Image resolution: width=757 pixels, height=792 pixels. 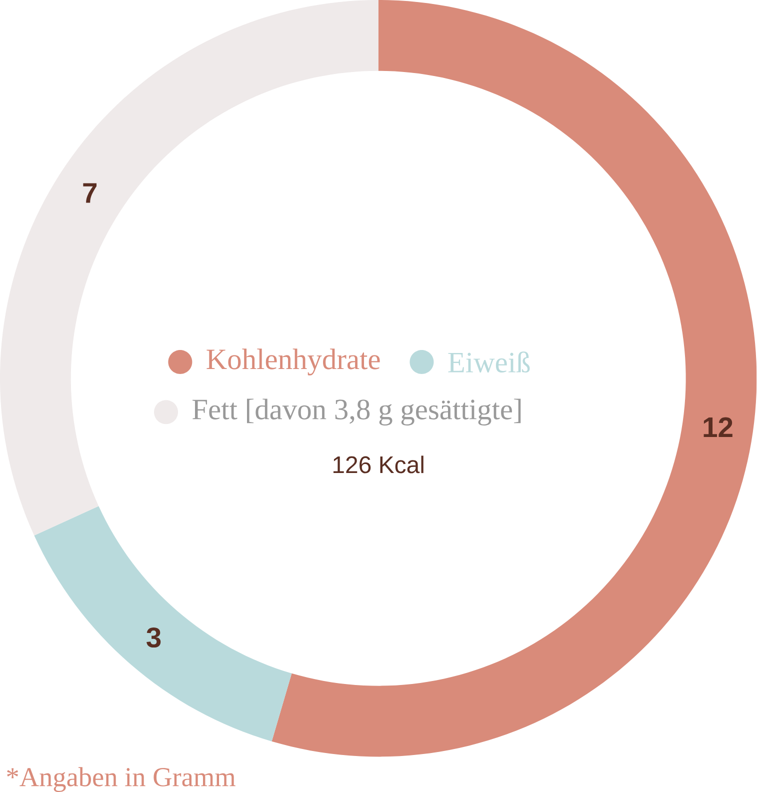 What do you see at coordinates (379, 465) in the screenshot?
I see `text: 126 Kcal` at bounding box center [379, 465].